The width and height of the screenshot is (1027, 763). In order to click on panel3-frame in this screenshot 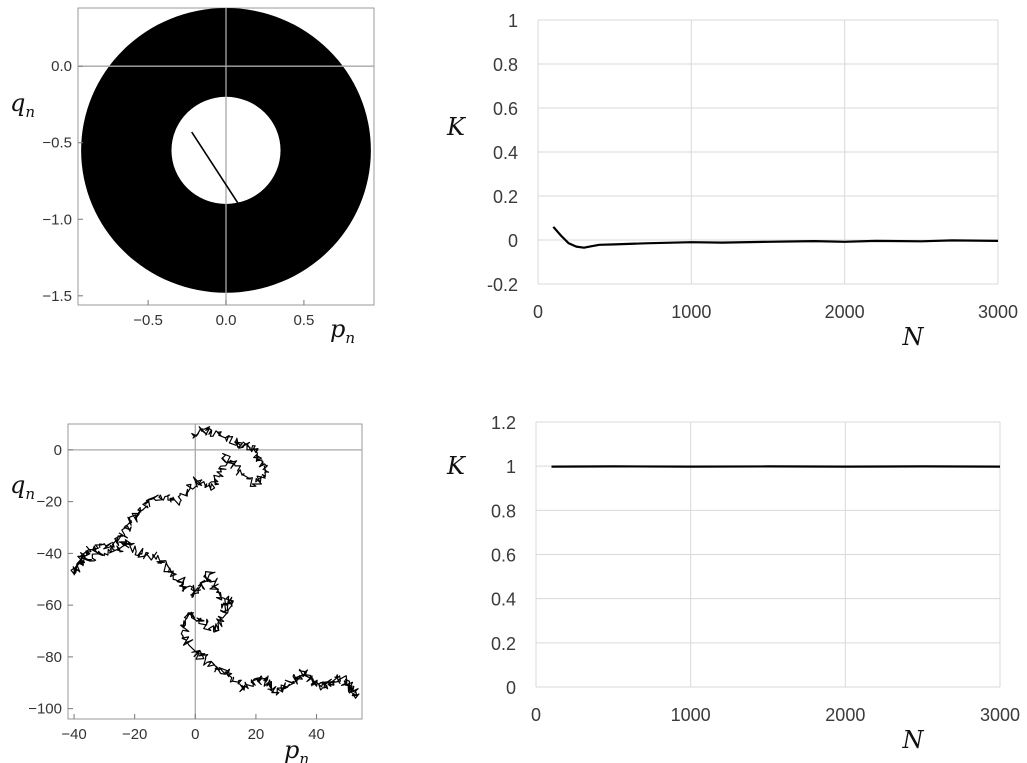, I will do `click(215, 571)`.